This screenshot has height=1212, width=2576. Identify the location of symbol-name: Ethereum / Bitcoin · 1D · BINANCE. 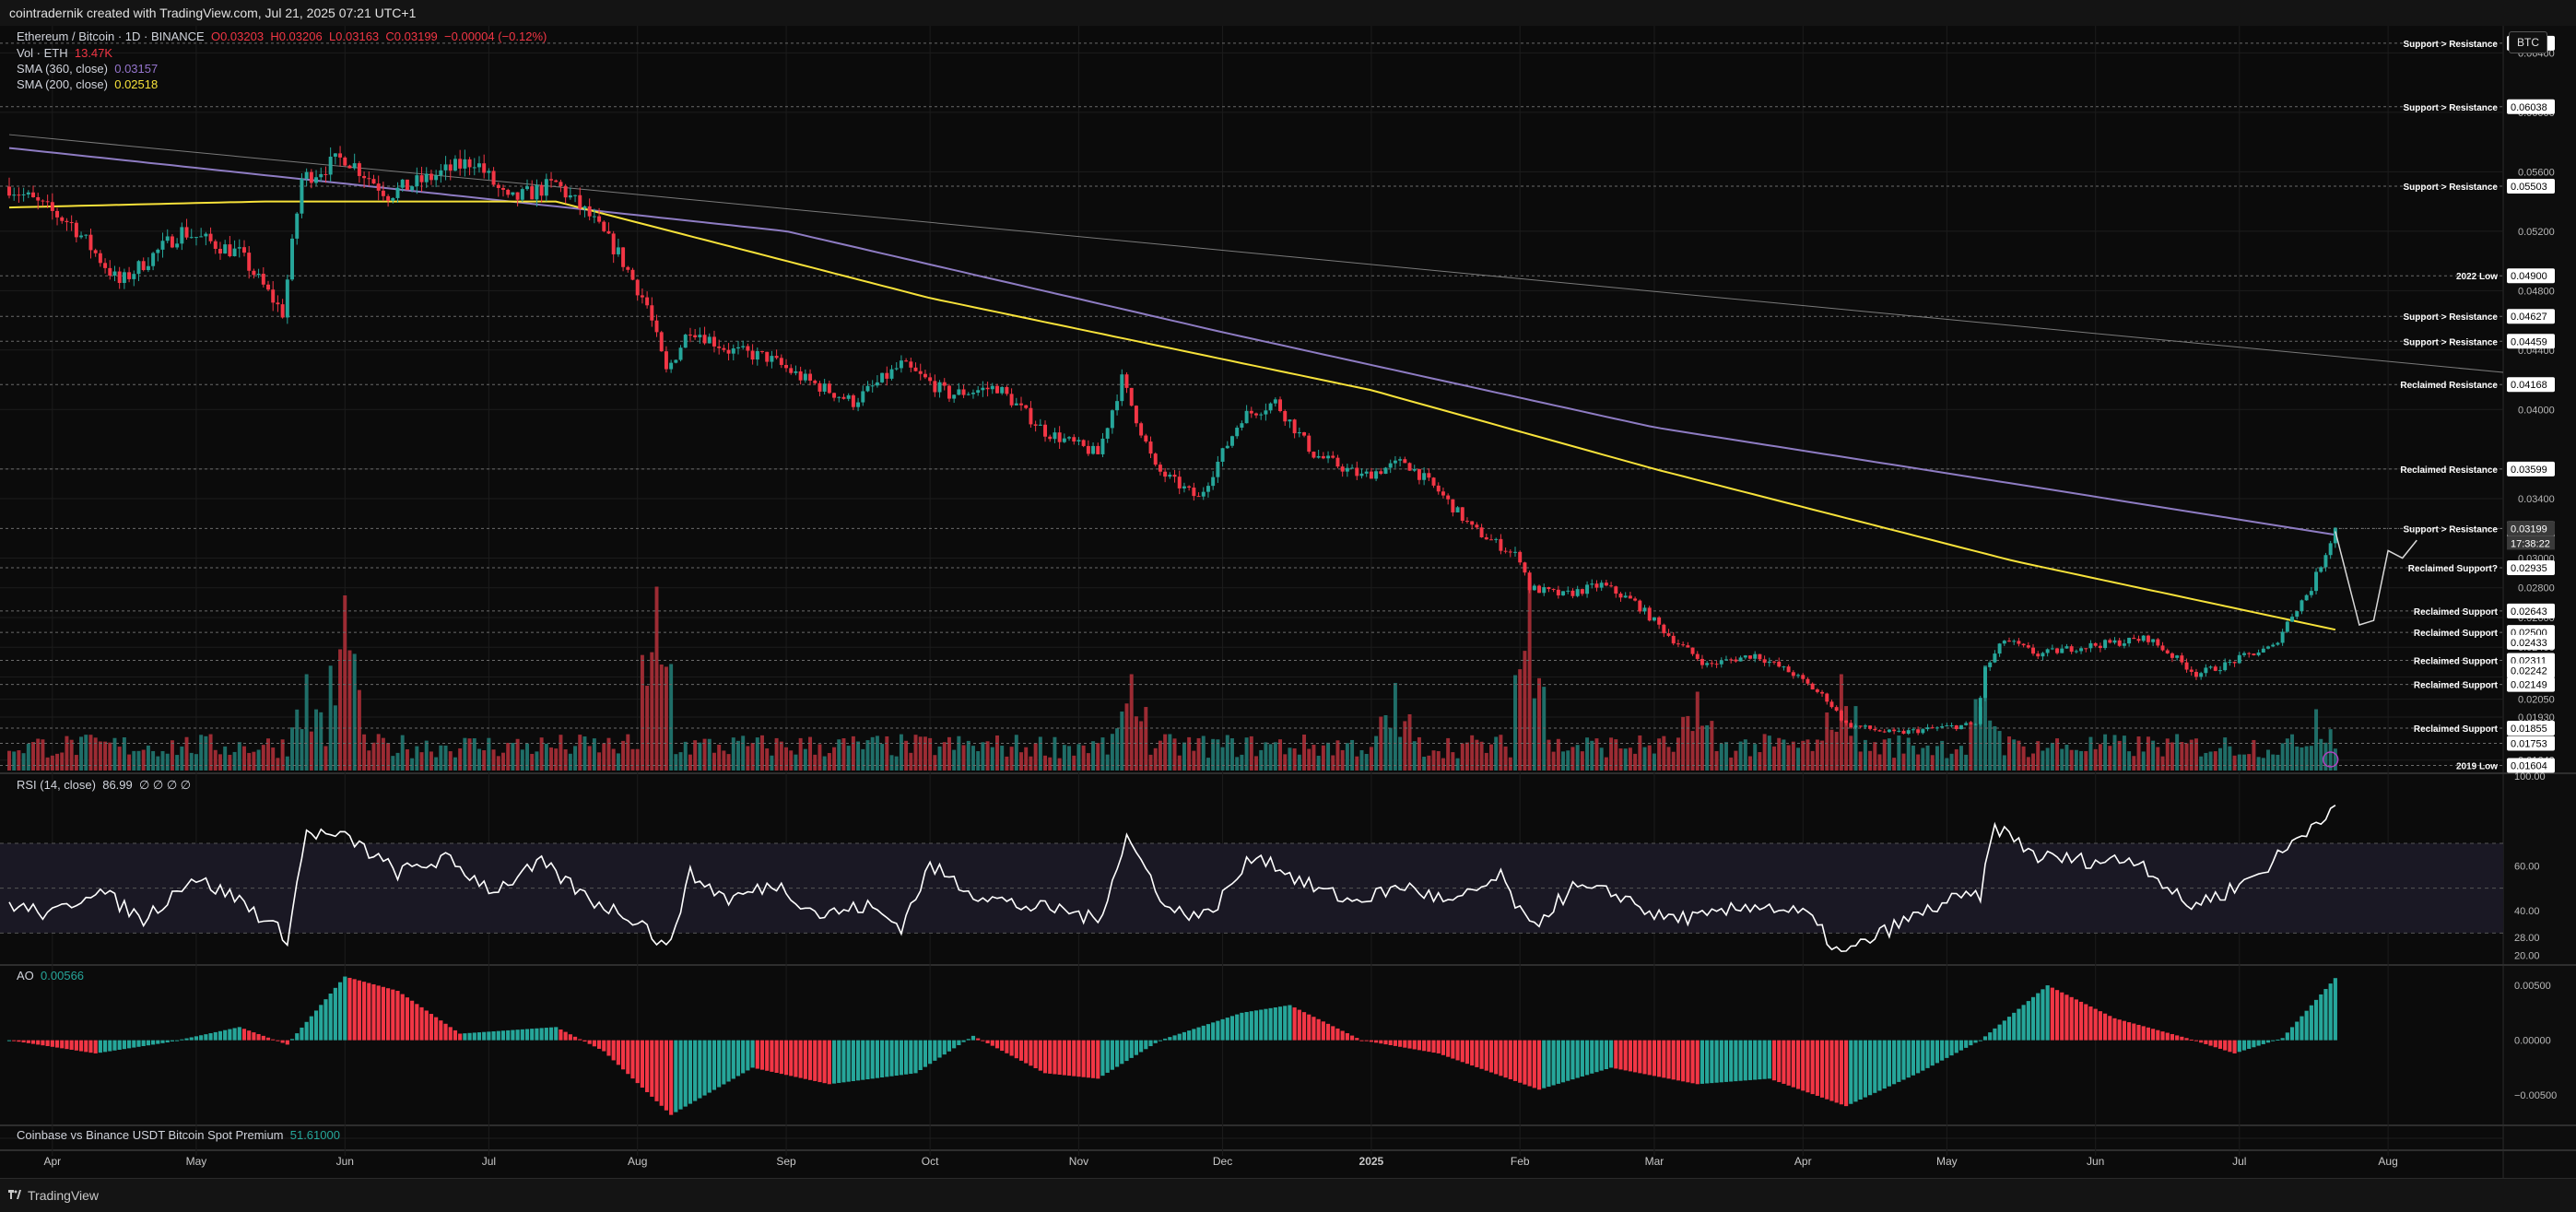
(111, 36).